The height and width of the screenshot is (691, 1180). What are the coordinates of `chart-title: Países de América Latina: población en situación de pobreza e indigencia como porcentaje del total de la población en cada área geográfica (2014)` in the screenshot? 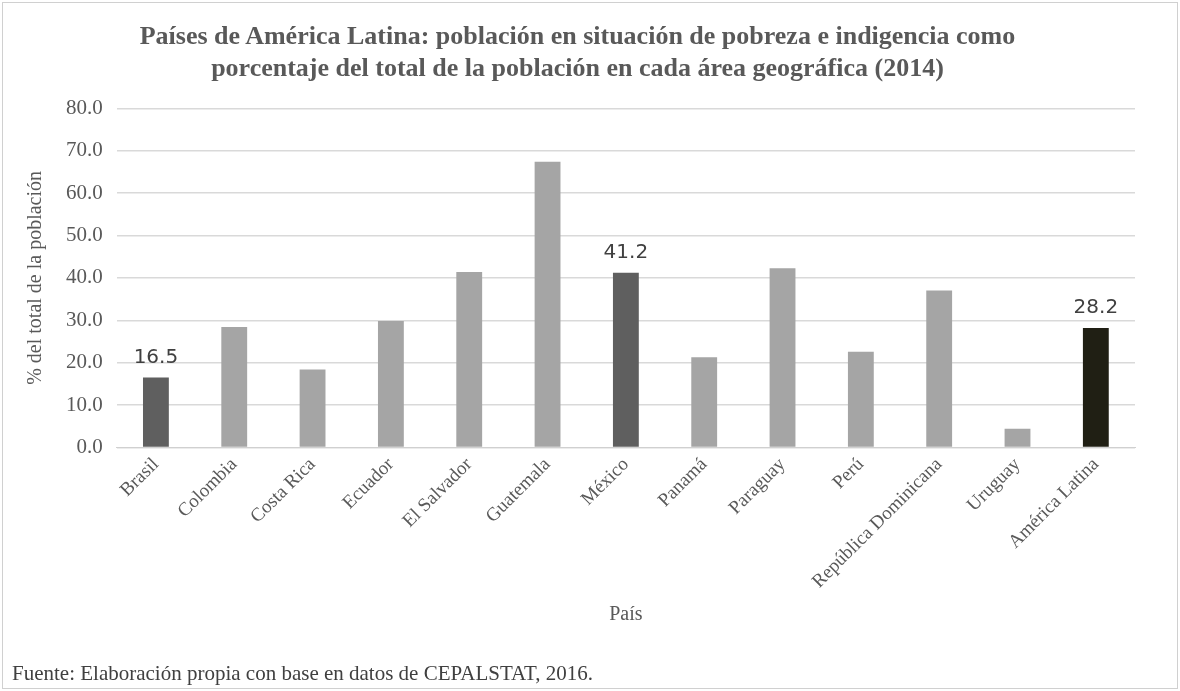 It's located at (577, 51).